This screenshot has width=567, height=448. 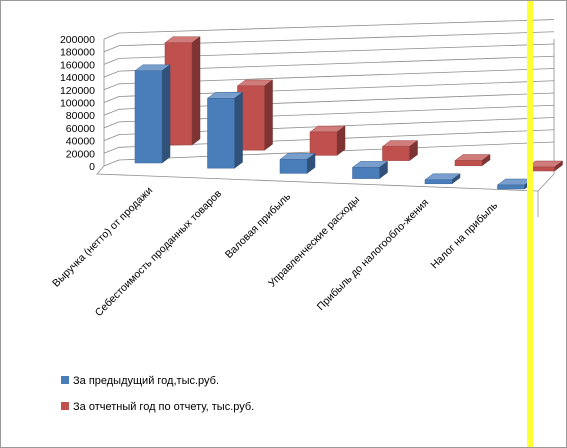 What do you see at coordinates (336, 26) in the screenshot?
I see `gridline` at bounding box center [336, 26].